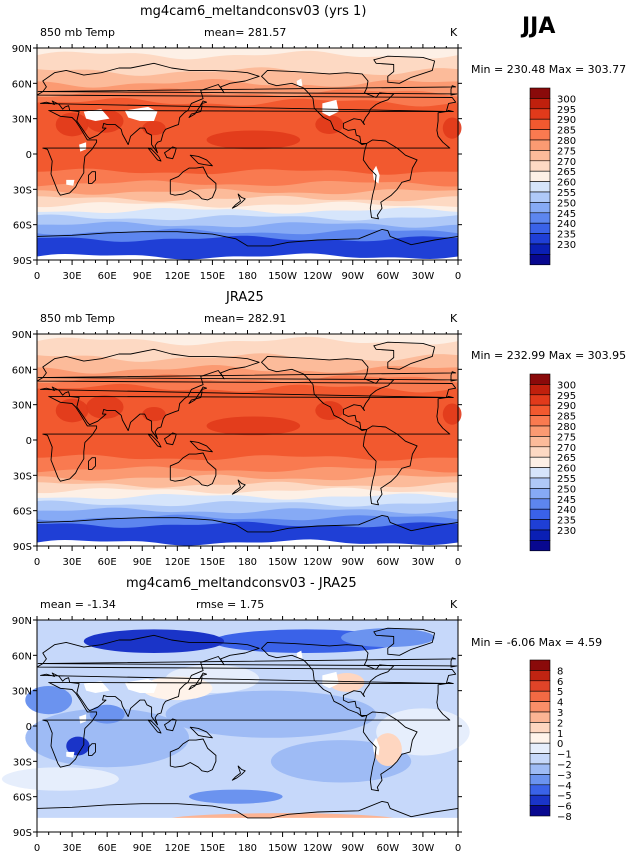  I want to click on lon-tick-label: 30W, so click(423, 276).